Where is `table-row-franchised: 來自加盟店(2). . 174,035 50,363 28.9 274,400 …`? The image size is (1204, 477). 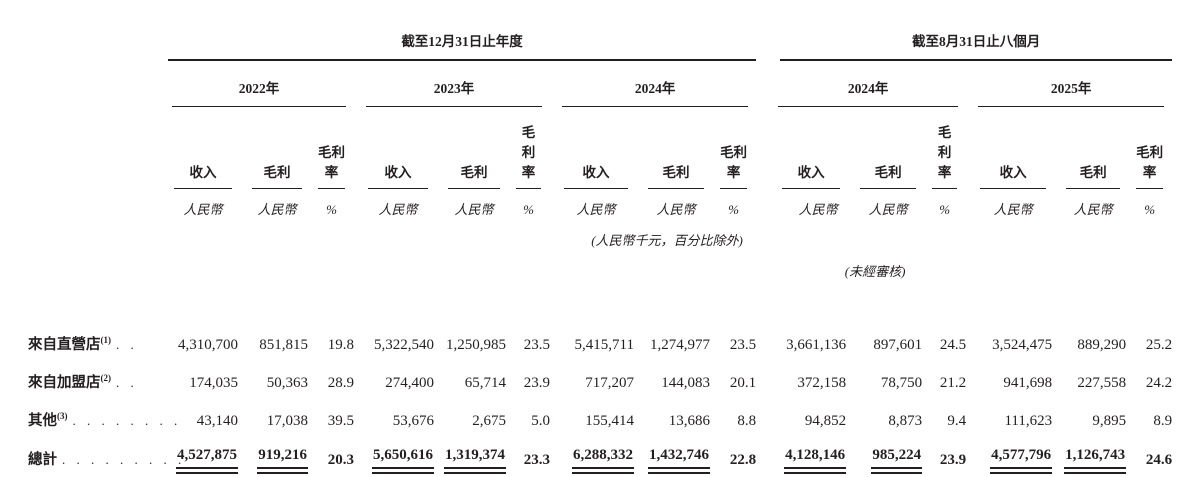 table-row-franchised: 來自加盟店(2). . 174,035 50,363 28.9 274,400 … is located at coordinates (600, 381).